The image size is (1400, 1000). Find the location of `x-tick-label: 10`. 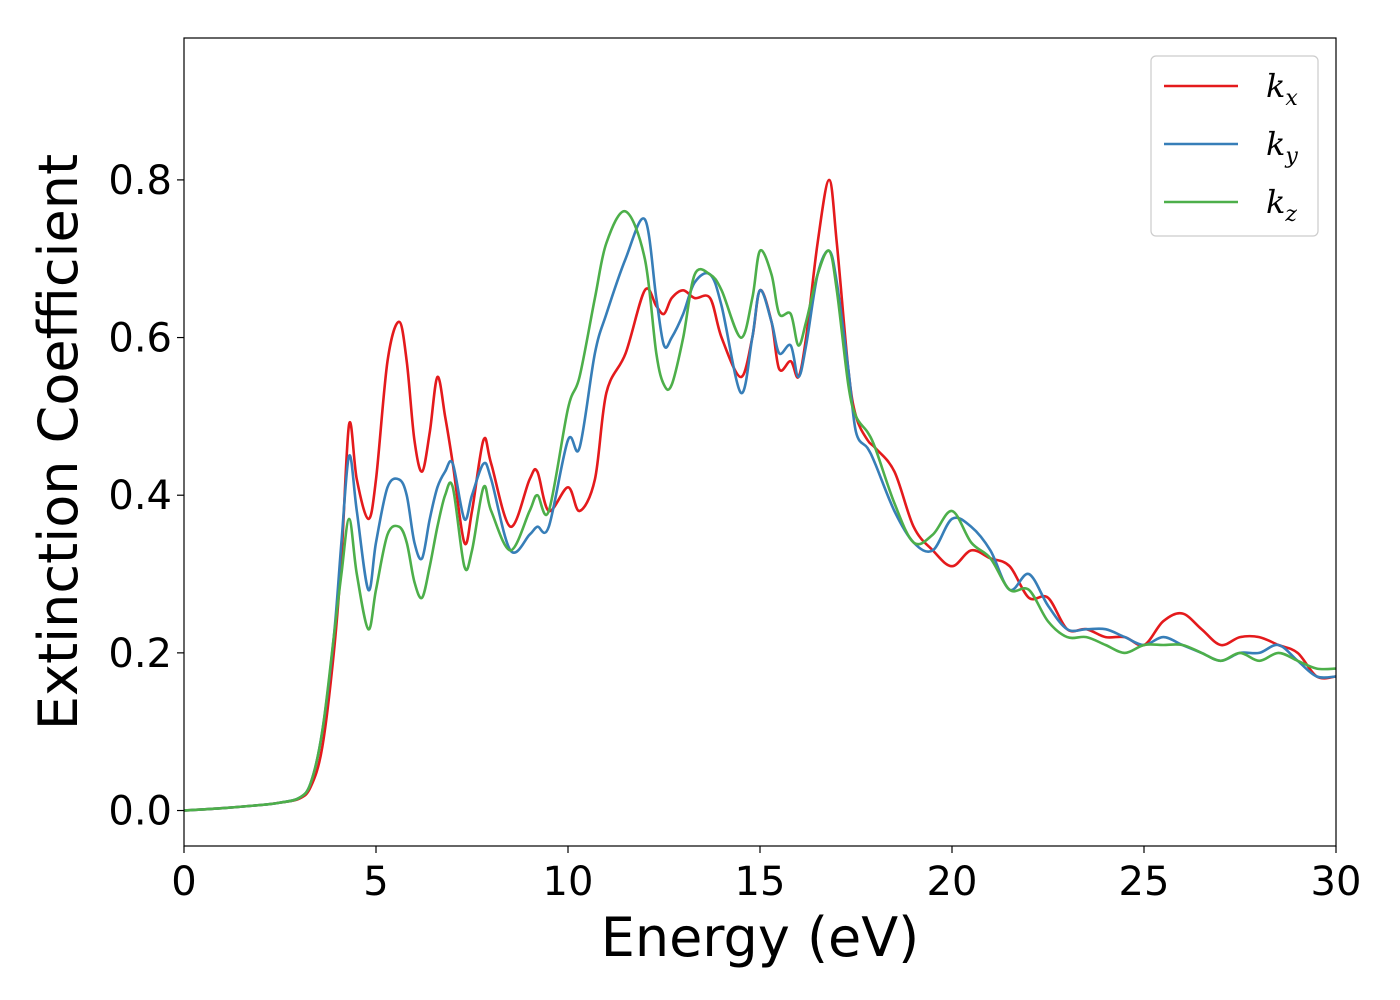

x-tick-label: 10 is located at coordinates (568, 882).